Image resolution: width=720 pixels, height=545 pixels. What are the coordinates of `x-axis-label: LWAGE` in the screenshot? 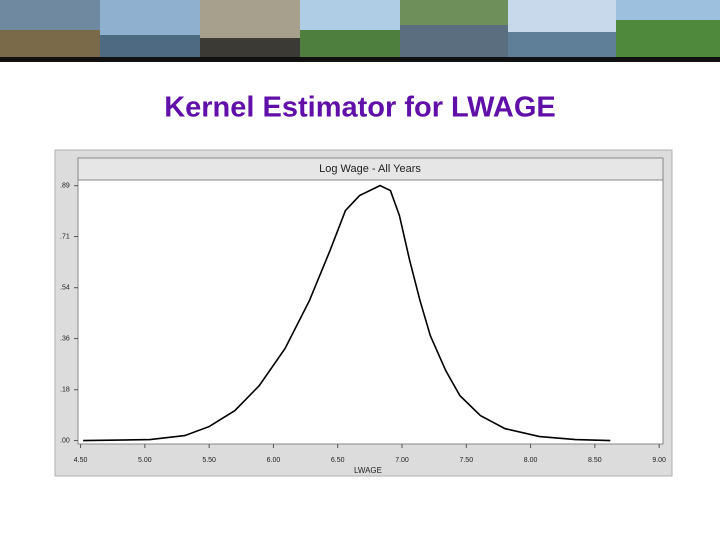 It's located at (368, 470).